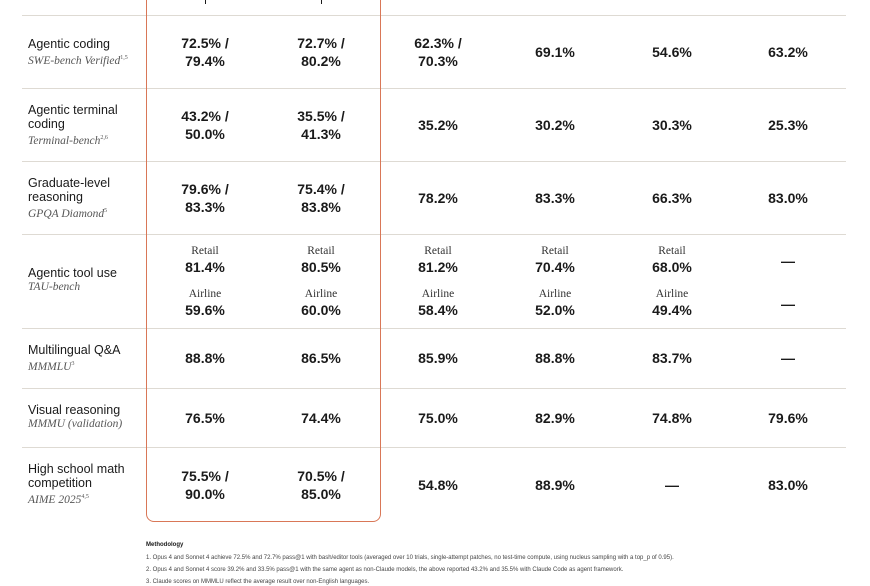  What do you see at coordinates (555, 358) in the screenshot?
I see `score-cell: 88.8%` at bounding box center [555, 358].